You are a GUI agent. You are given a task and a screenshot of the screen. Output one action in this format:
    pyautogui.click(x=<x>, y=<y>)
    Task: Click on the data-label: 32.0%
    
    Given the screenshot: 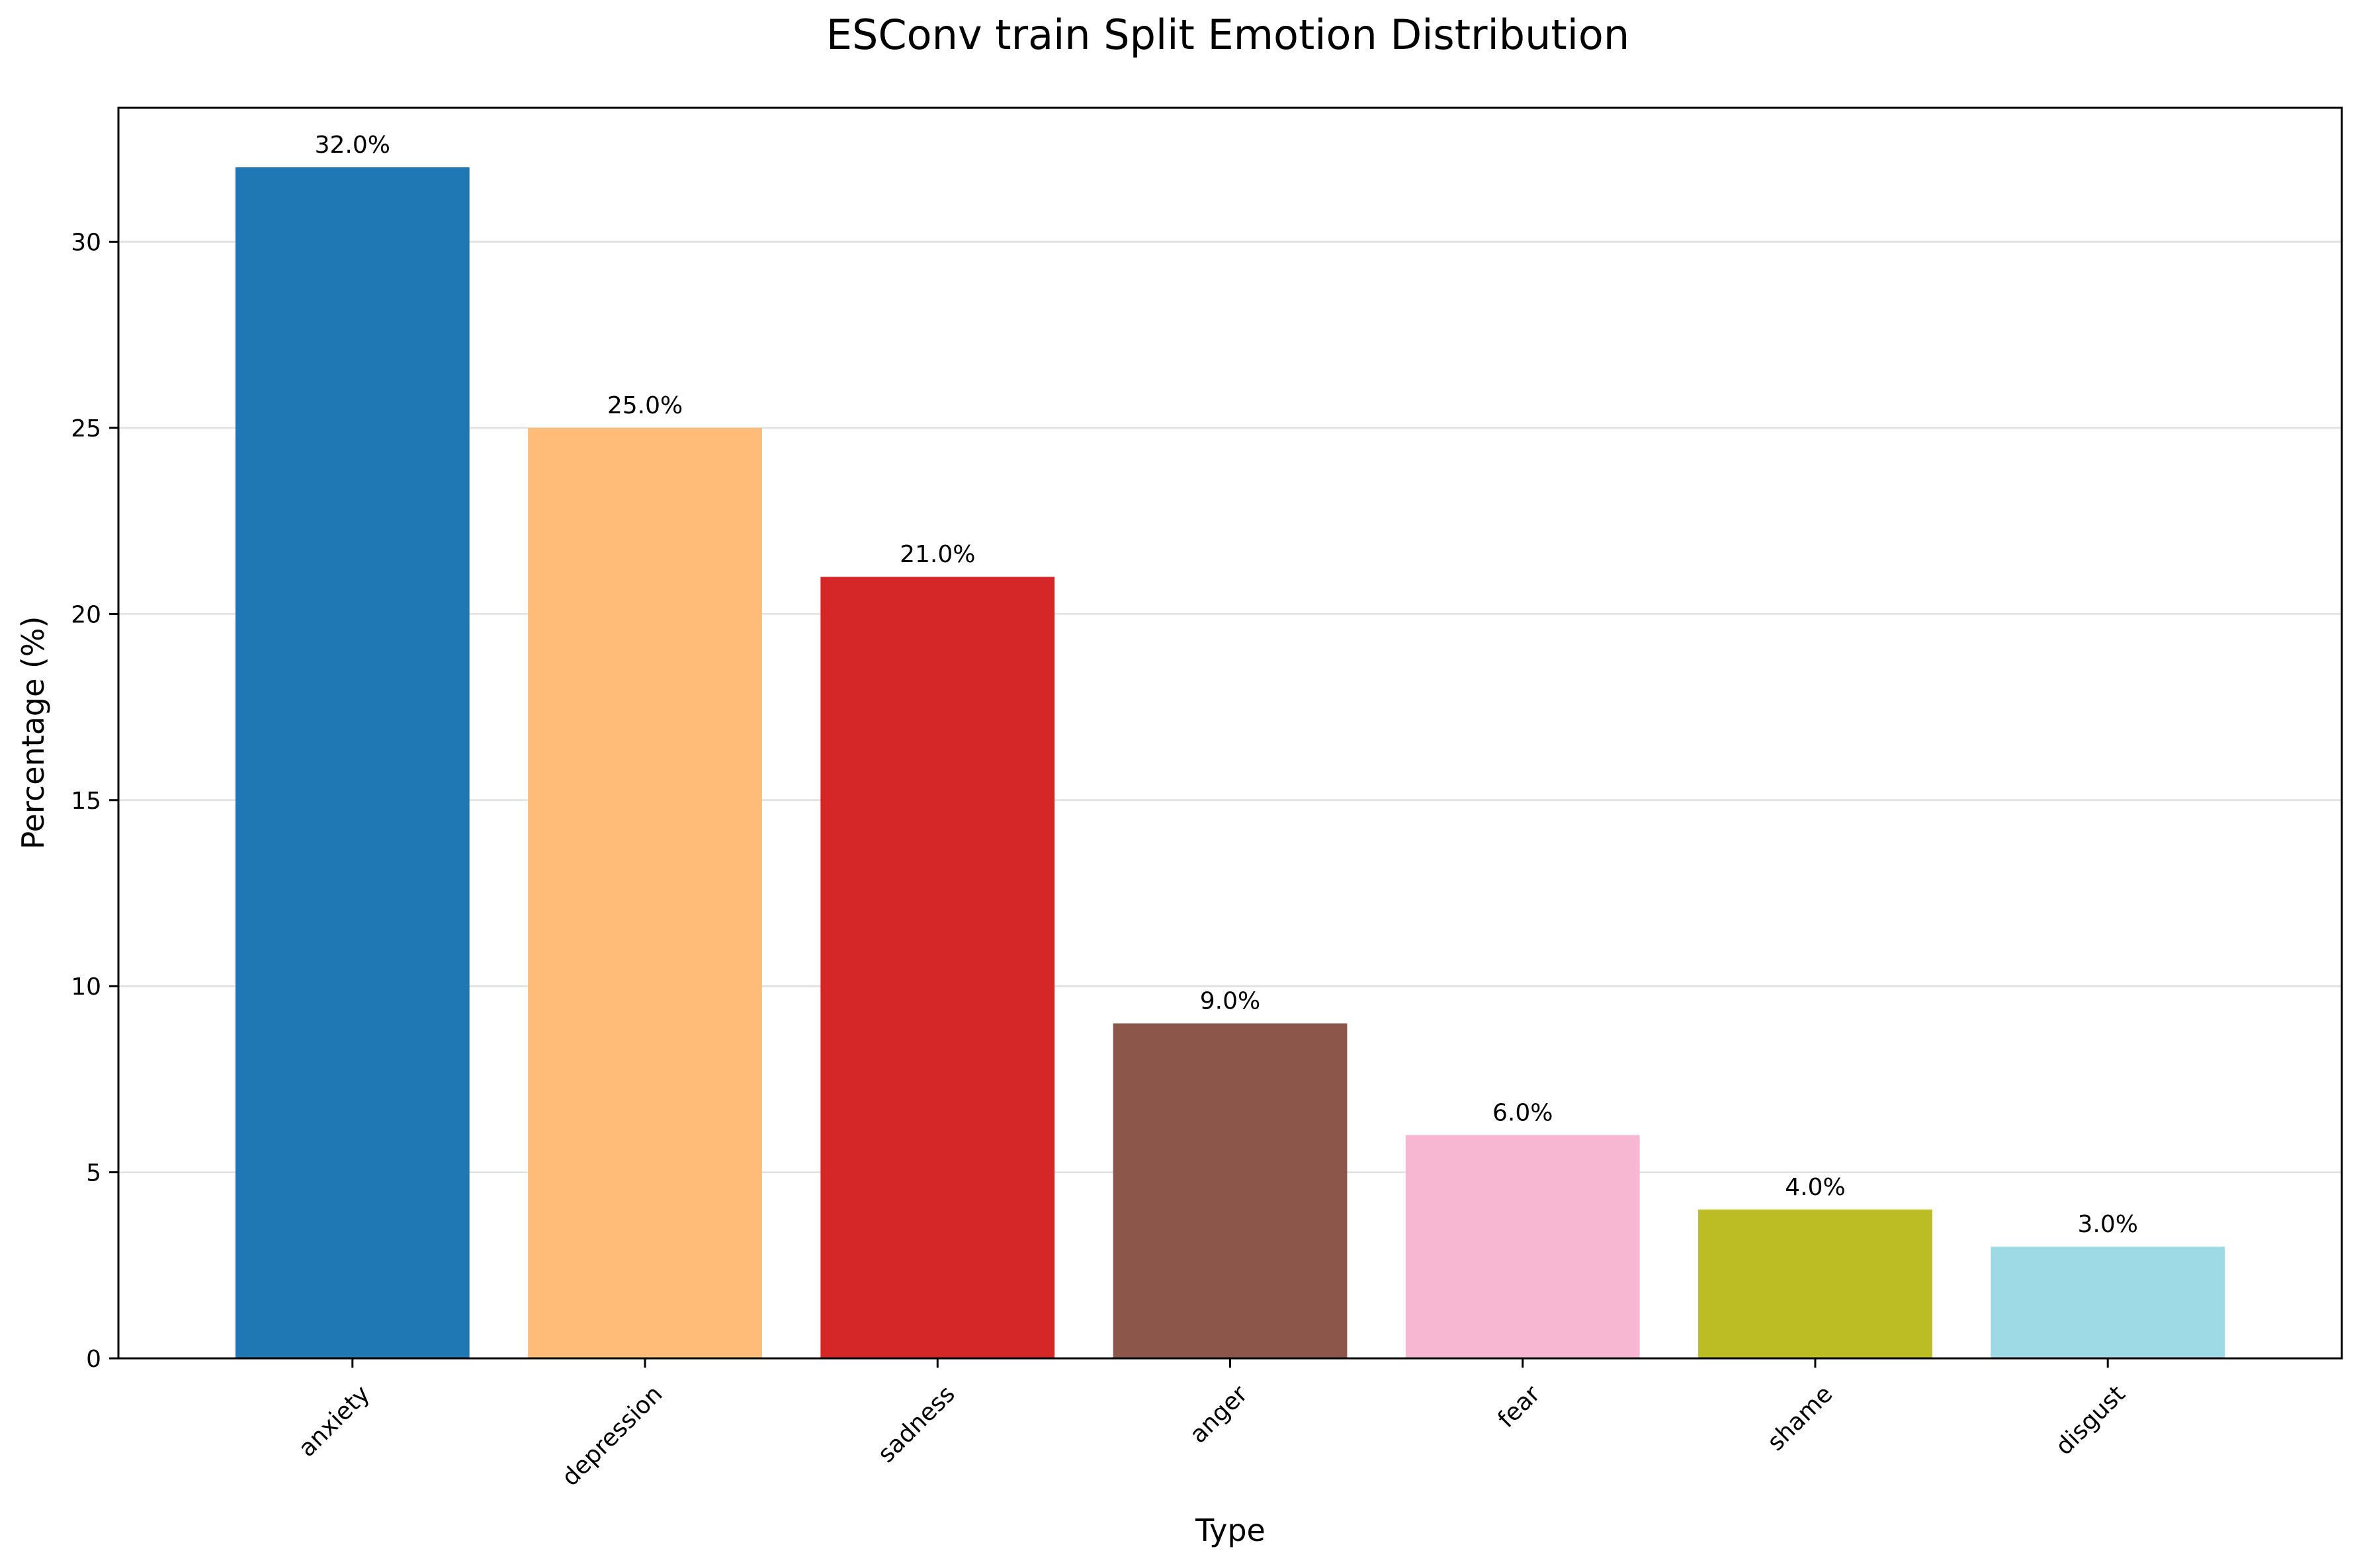 What is the action you would take?
    pyautogui.click(x=352, y=145)
    